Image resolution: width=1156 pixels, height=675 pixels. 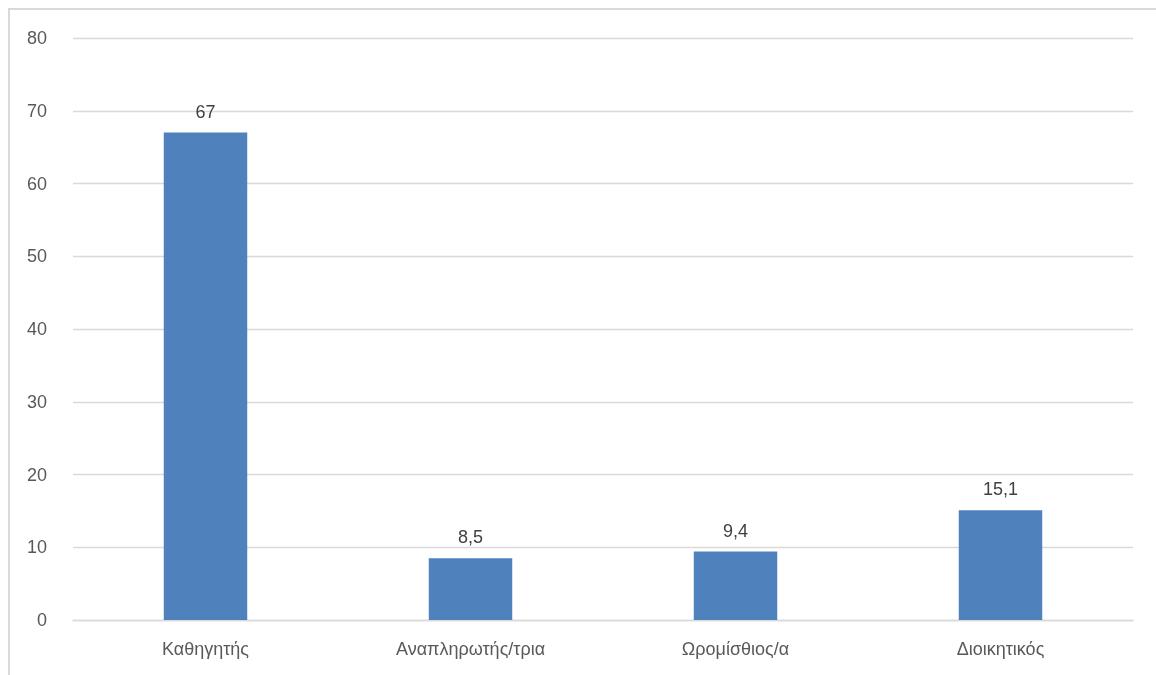 What do you see at coordinates (36, 256) in the screenshot?
I see `y-tick-label: 50` at bounding box center [36, 256].